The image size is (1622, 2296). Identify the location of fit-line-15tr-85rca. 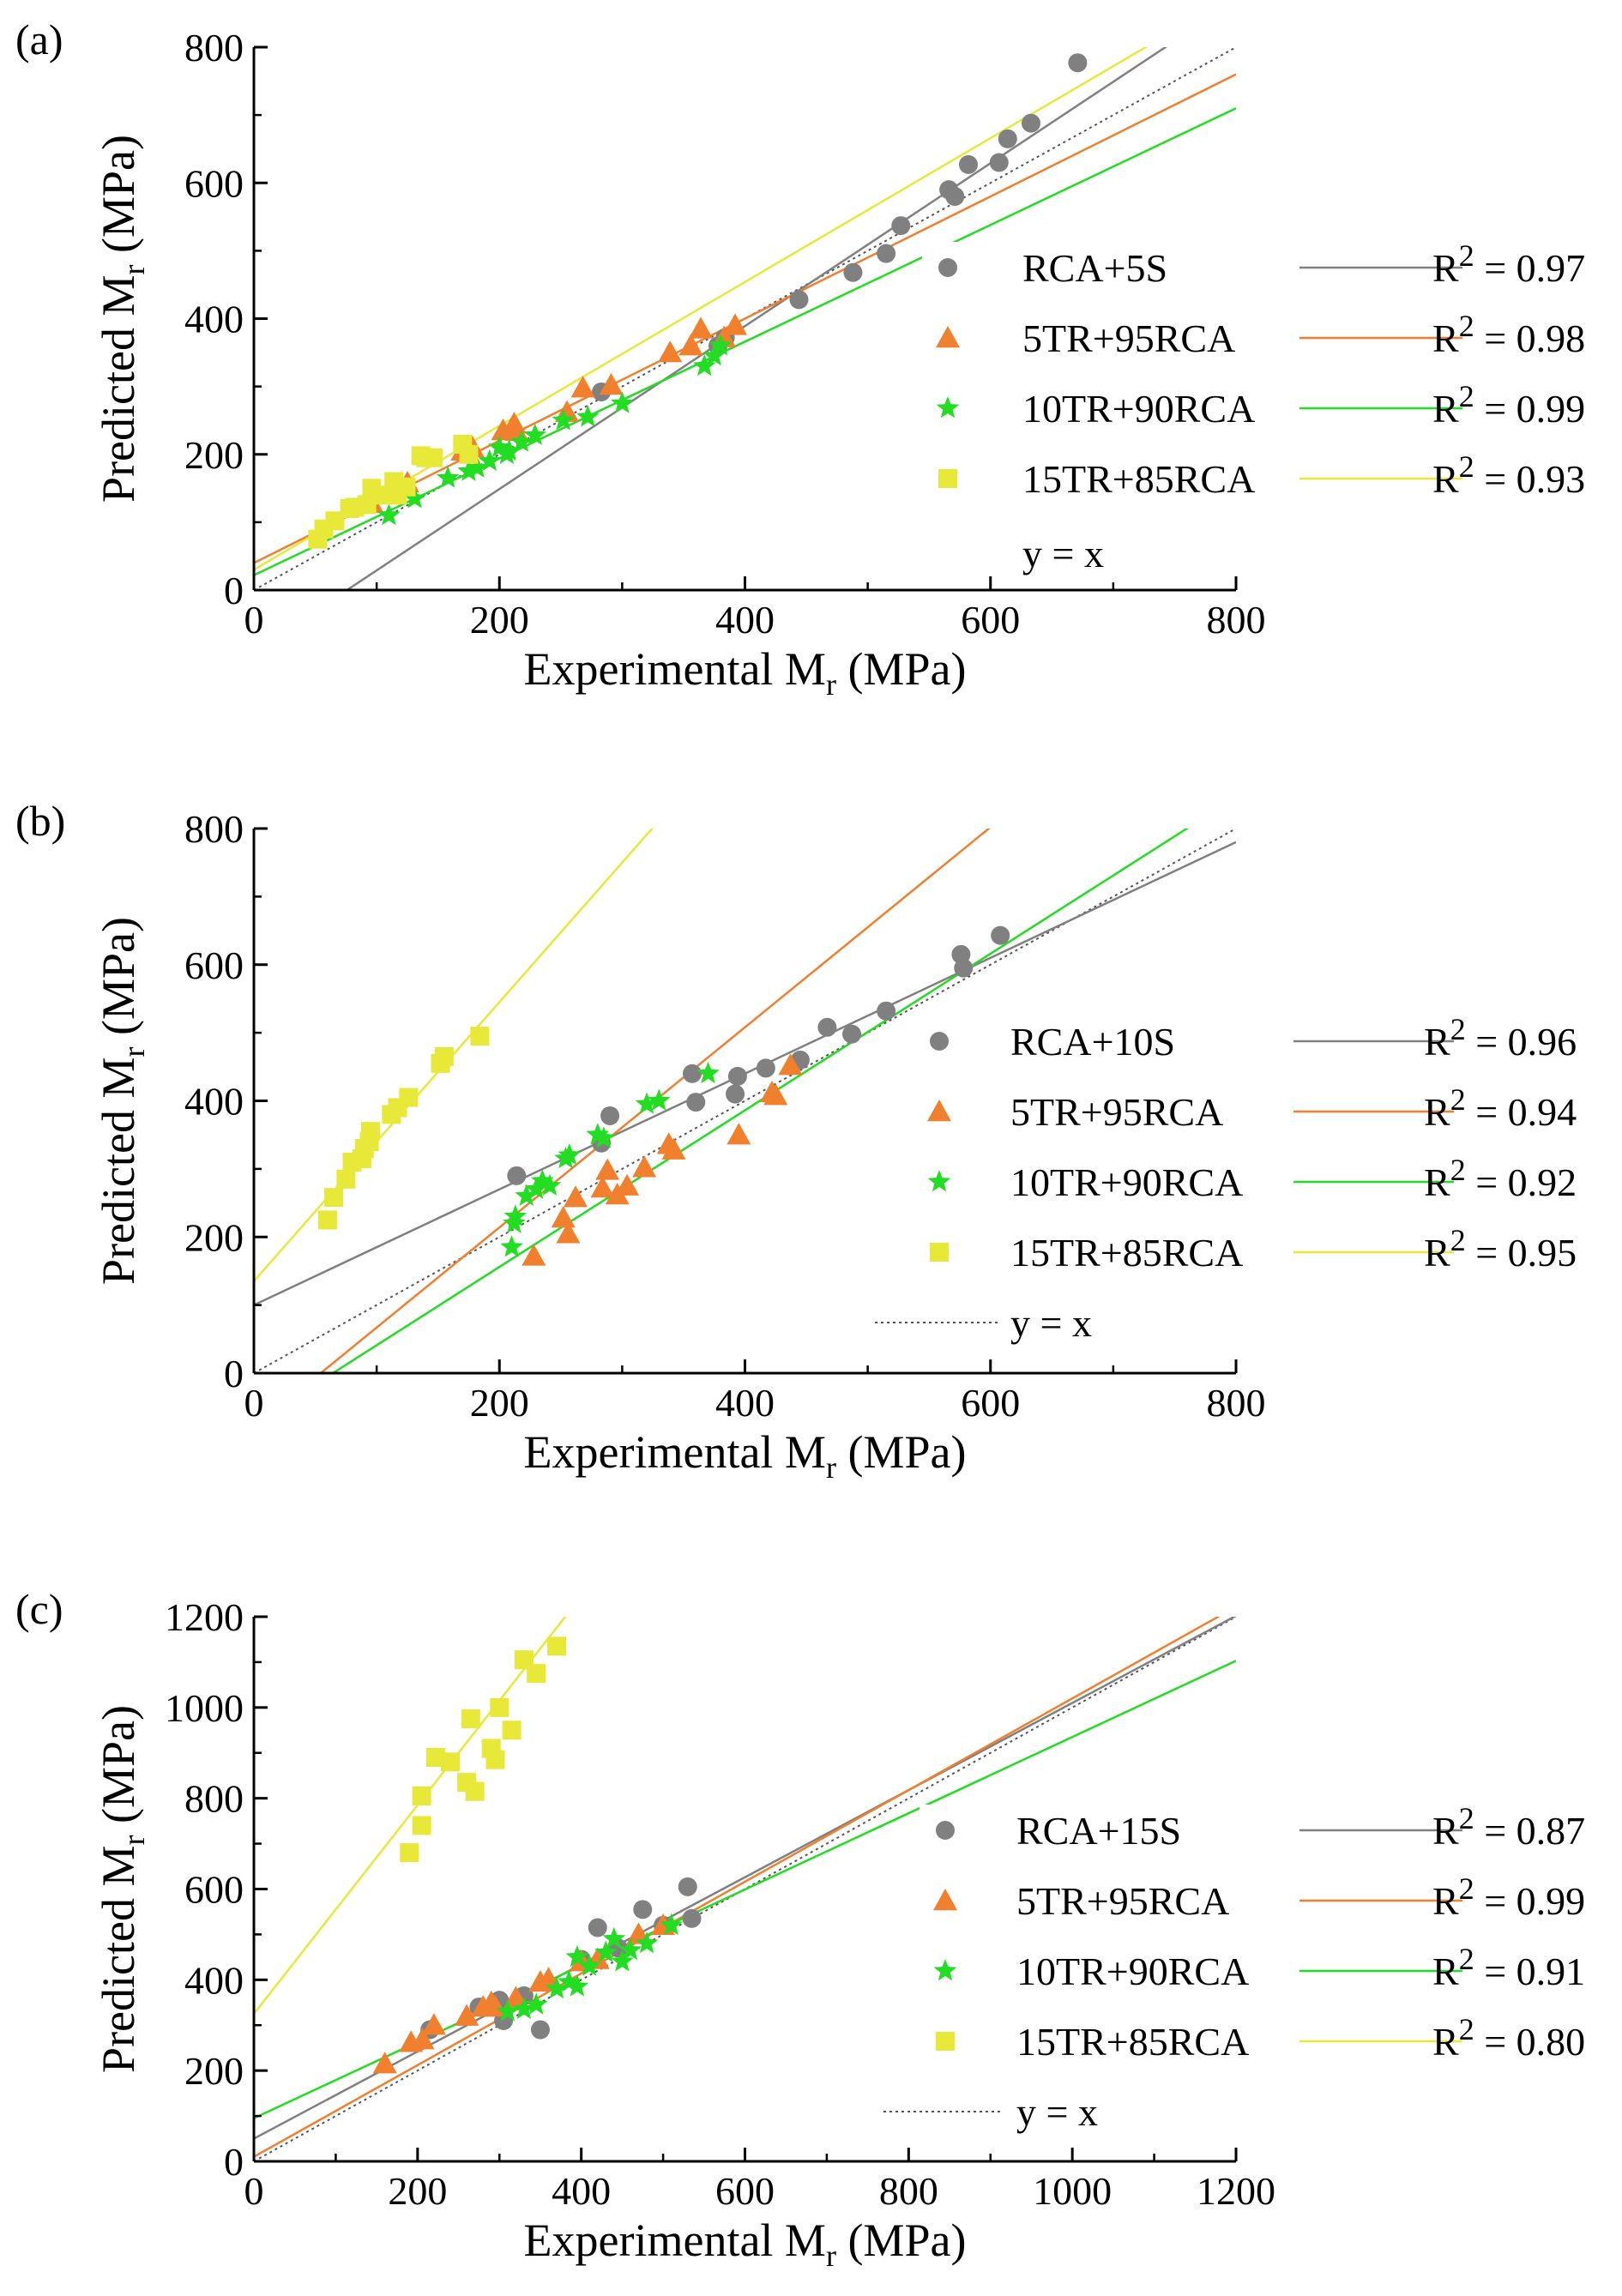
(702, 309).